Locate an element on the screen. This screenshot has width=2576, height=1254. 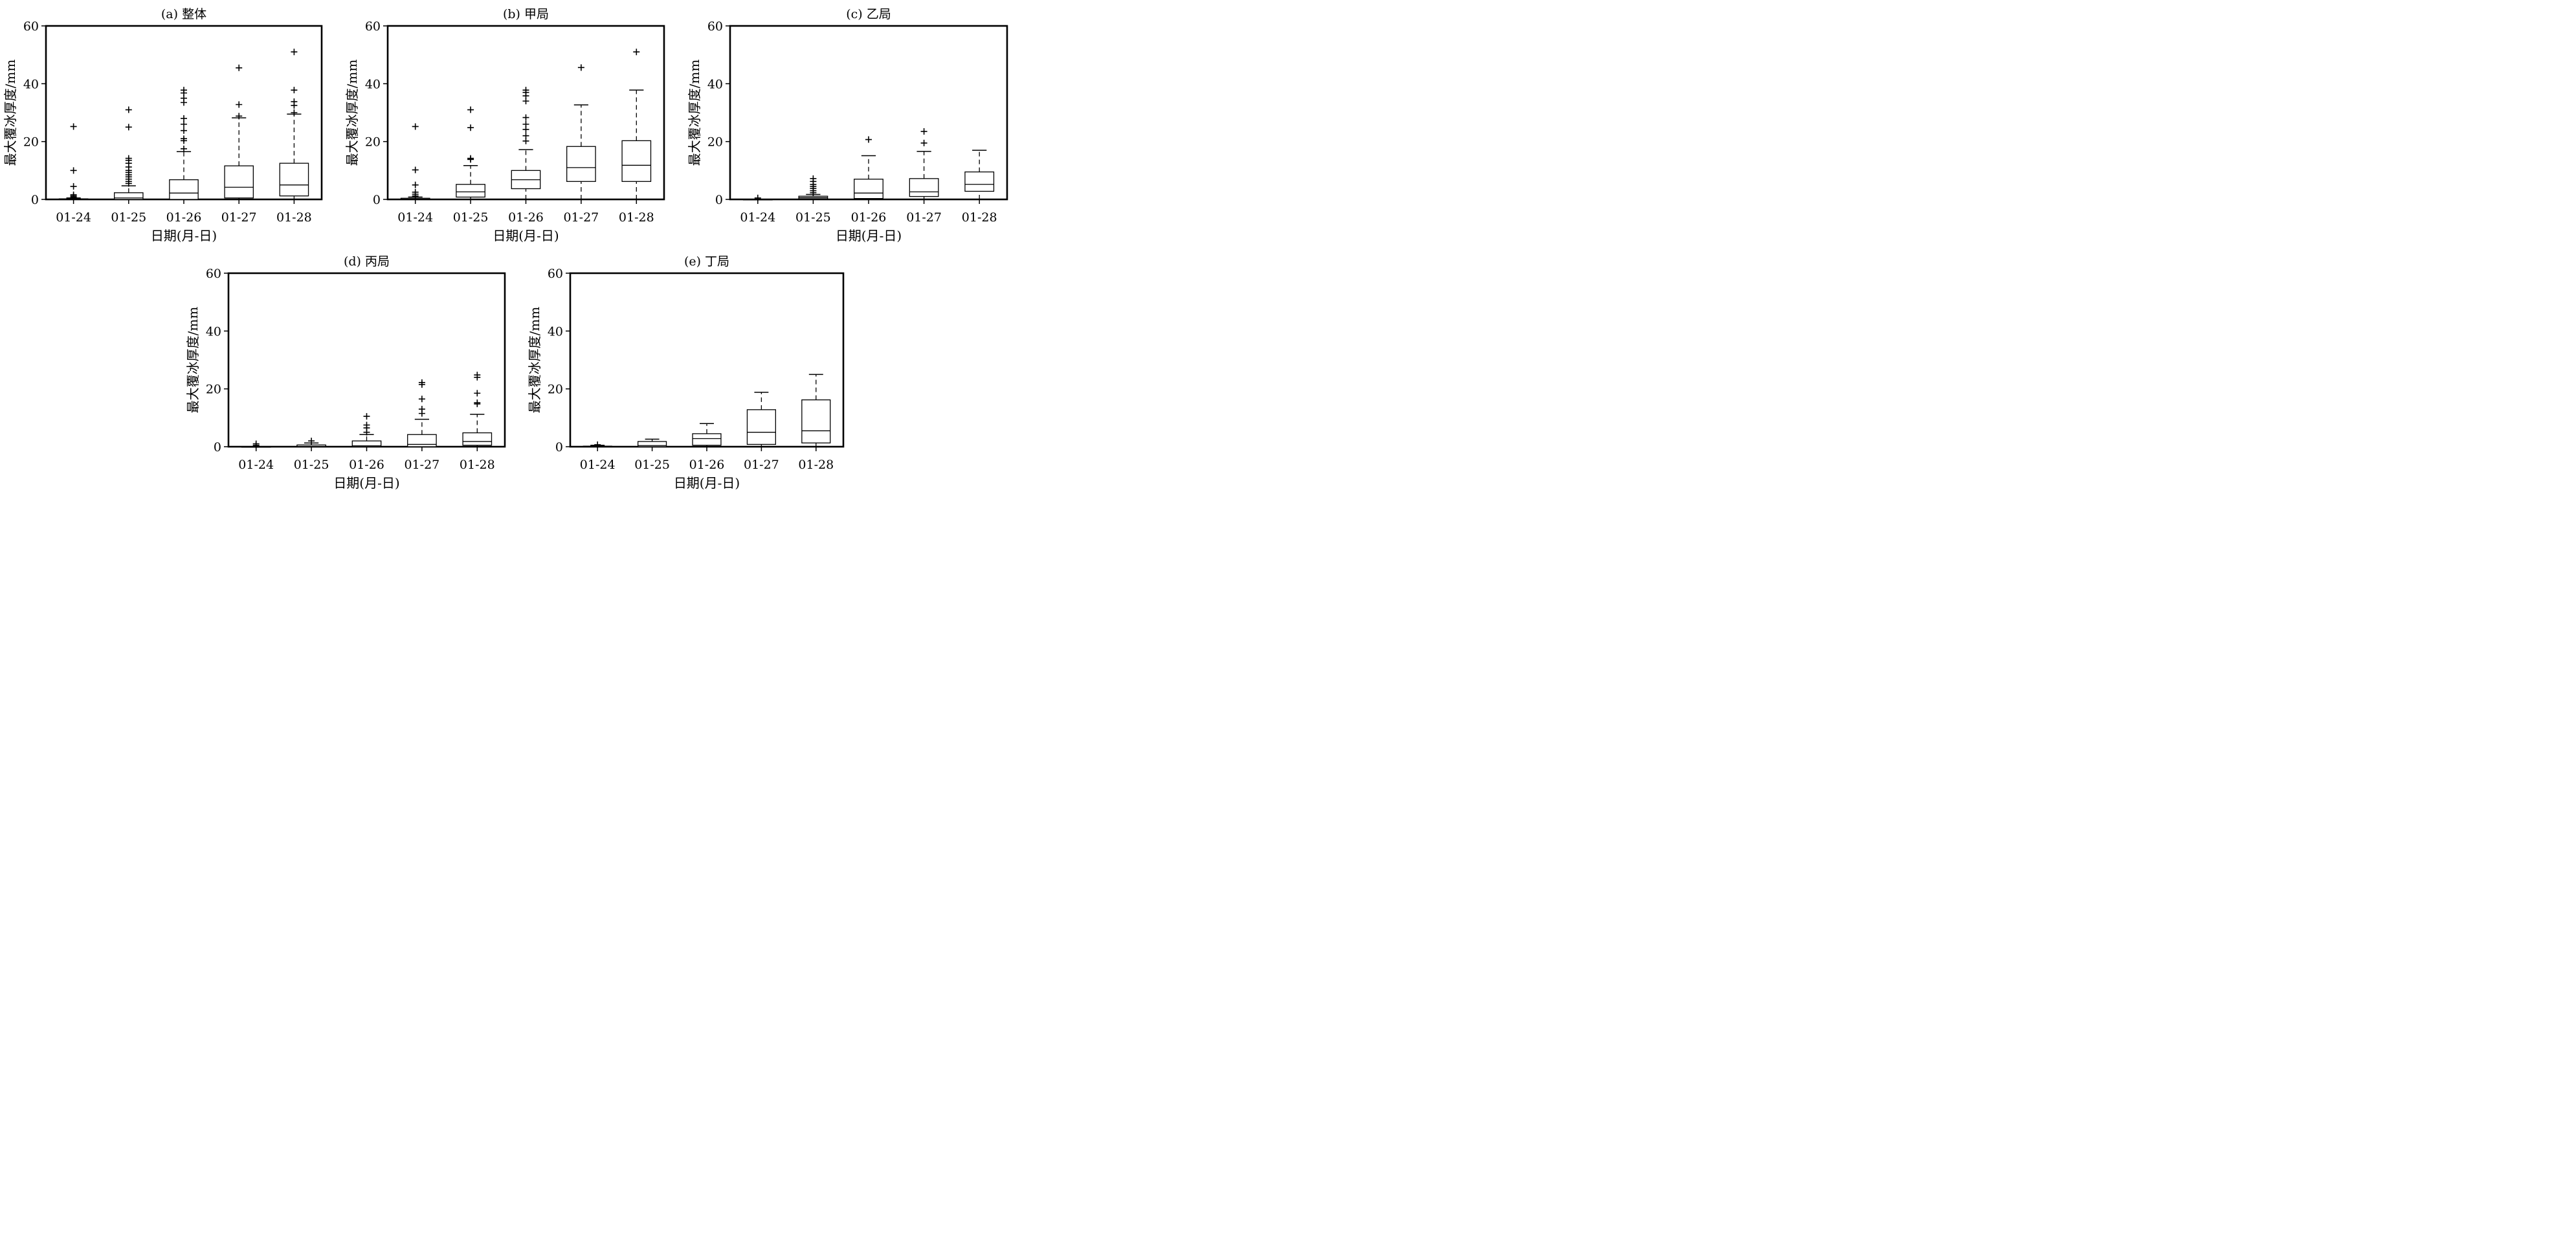
plot-frame is located at coordinates (366, 360).